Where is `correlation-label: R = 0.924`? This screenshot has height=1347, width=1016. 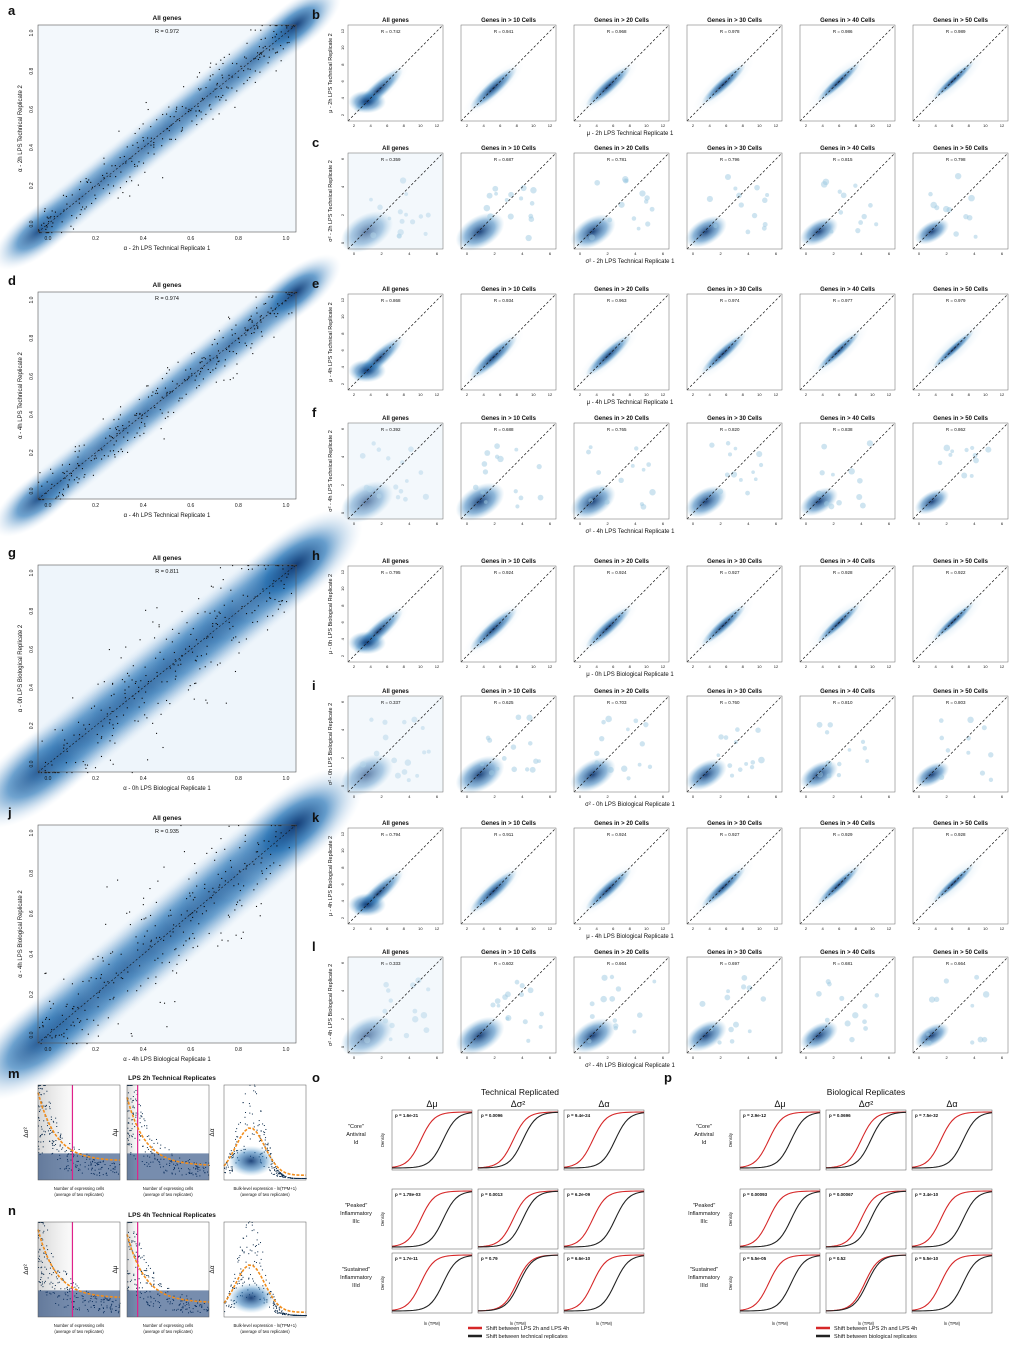 correlation-label: R = 0.924 is located at coordinates (617, 834).